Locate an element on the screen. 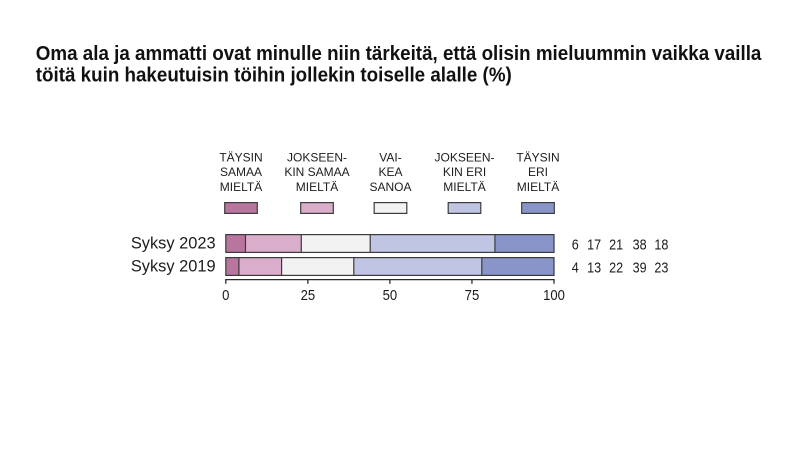 The width and height of the screenshot is (800, 450). svg-text: 75 is located at coordinates (472, 295).